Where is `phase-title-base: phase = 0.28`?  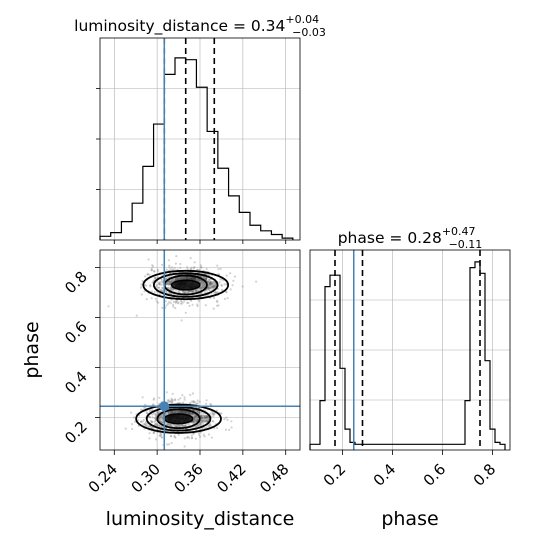 phase-title-base: phase = 0.28 is located at coordinates (390, 238).